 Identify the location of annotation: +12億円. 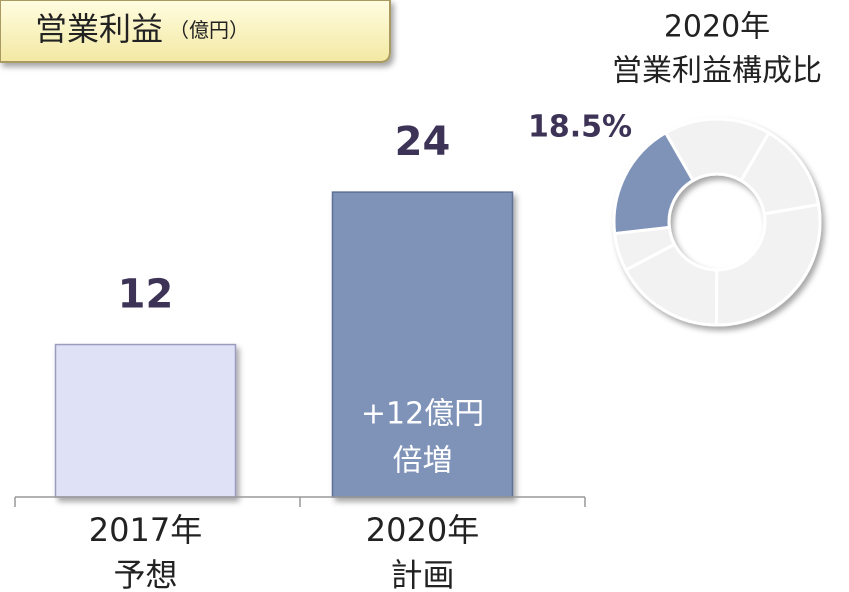
(422, 414).